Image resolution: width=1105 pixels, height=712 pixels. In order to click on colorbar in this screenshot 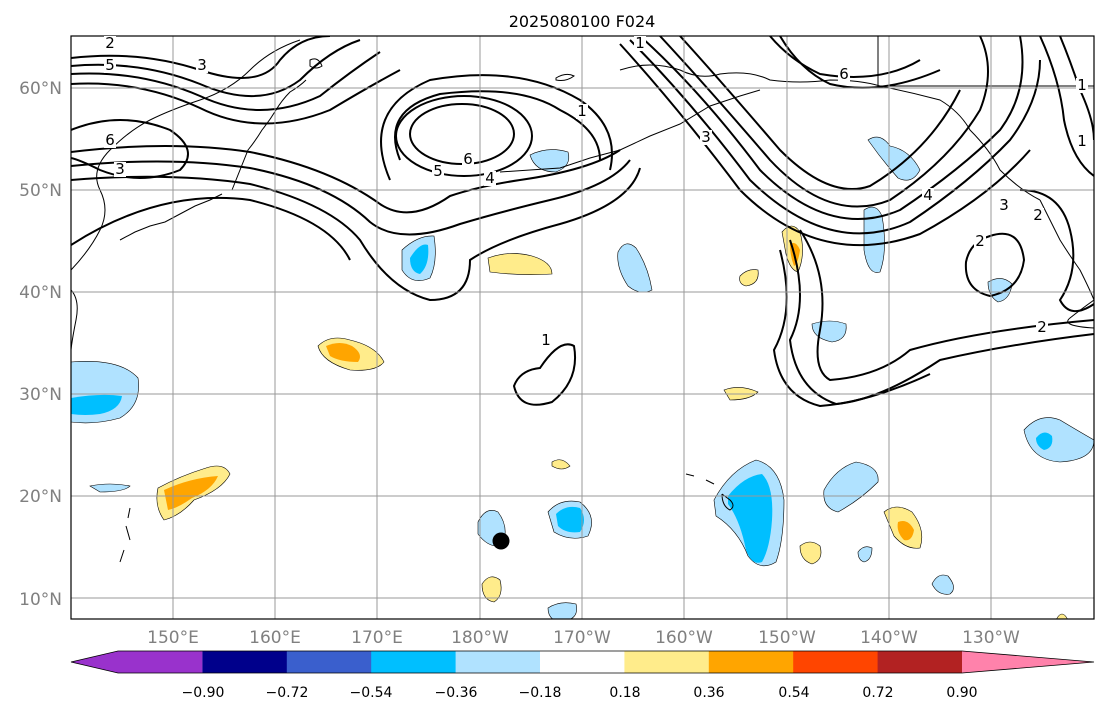, I will do `click(582, 662)`.